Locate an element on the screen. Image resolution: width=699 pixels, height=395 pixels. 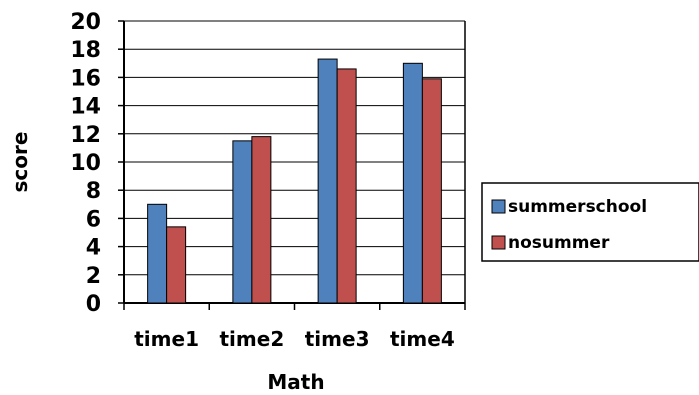
legend-box is located at coordinates (590, 222).